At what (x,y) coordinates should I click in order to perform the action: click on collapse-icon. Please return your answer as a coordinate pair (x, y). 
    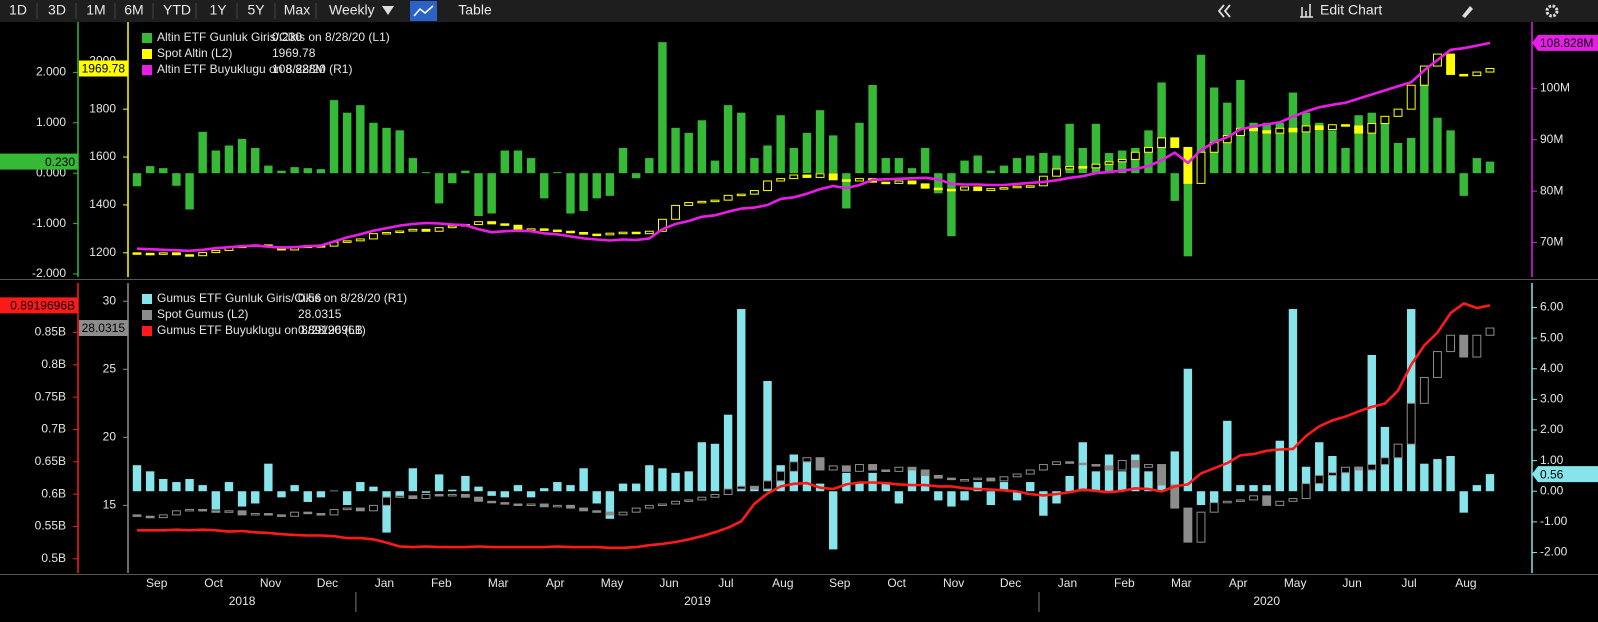
    Looking at the image, I should click on (1224, 11).